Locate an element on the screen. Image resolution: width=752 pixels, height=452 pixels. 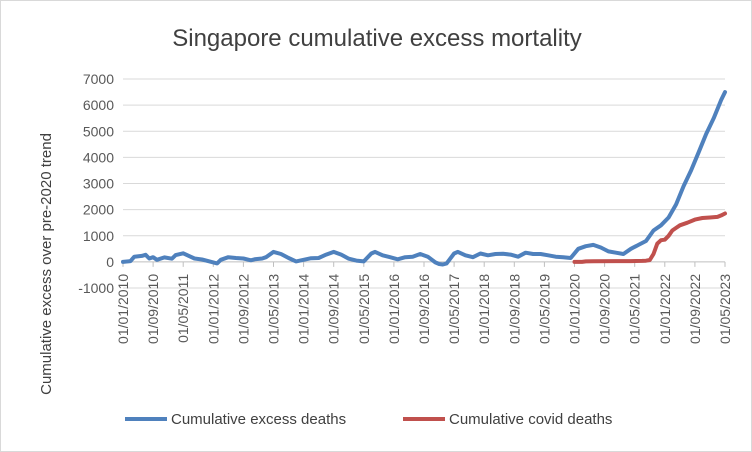
y-tick-label: 4000 is located at coordinates (98, 157).